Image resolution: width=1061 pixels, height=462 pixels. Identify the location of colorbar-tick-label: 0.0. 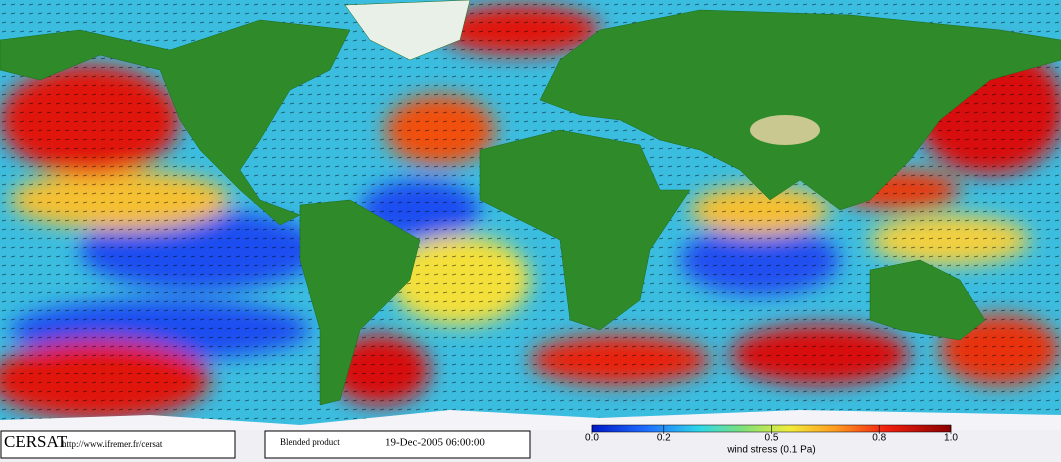
(592, 438).